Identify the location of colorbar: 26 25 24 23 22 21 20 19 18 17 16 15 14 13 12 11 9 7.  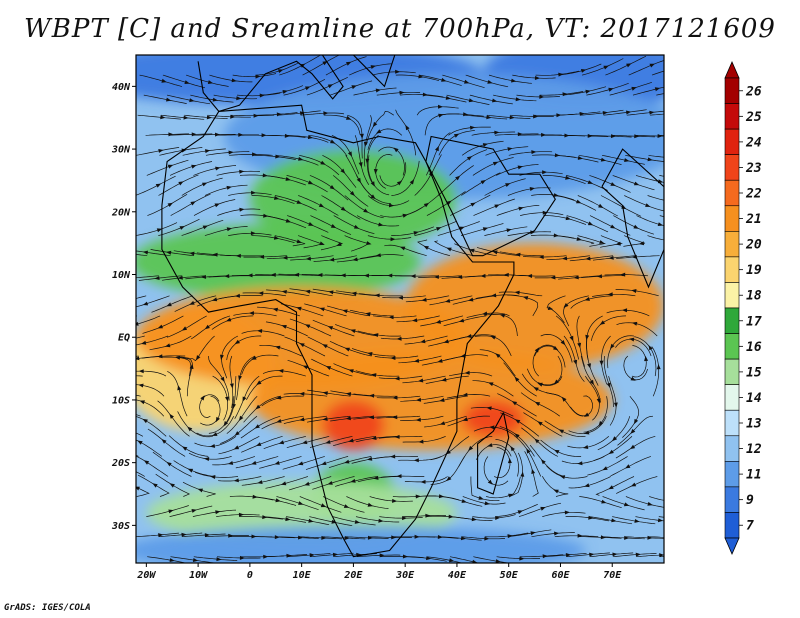
(743, 308).